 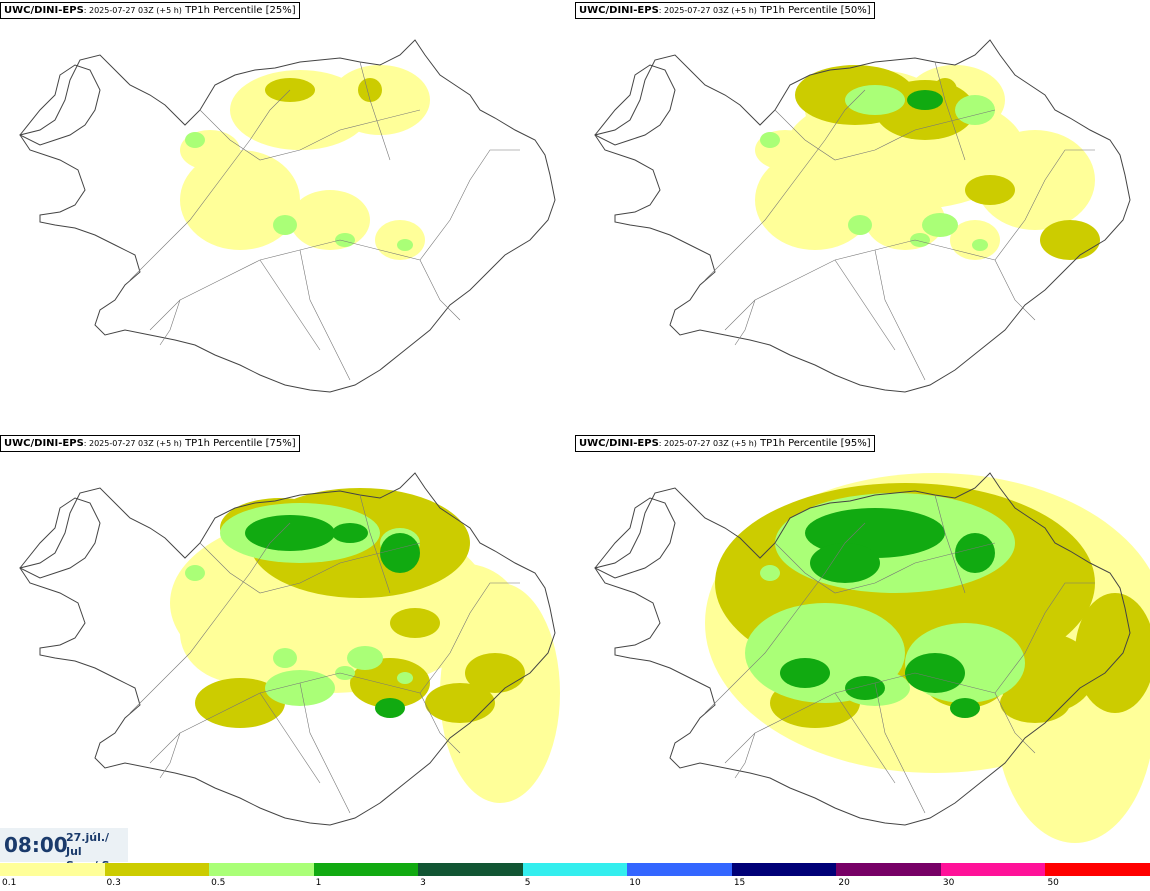 What do you see at coordinates (318, 883) in the screenshot?
I see `legend-tick: 1` at bounding box center [318, 883].